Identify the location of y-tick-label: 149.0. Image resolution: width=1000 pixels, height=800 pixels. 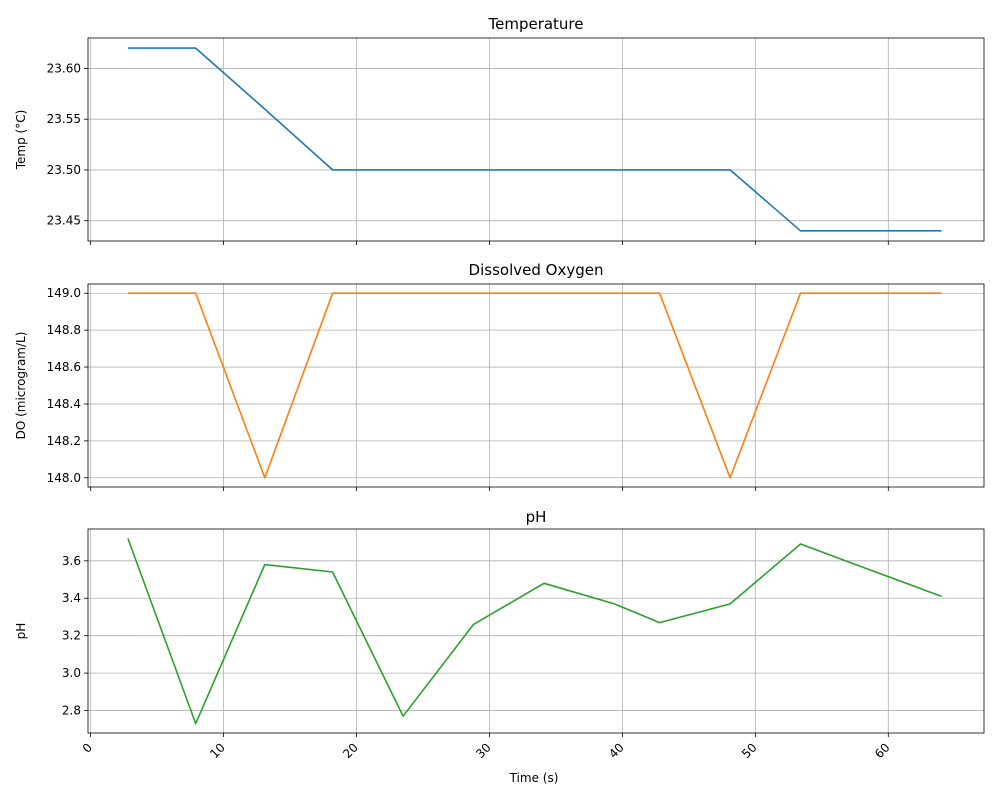
(64, 293).